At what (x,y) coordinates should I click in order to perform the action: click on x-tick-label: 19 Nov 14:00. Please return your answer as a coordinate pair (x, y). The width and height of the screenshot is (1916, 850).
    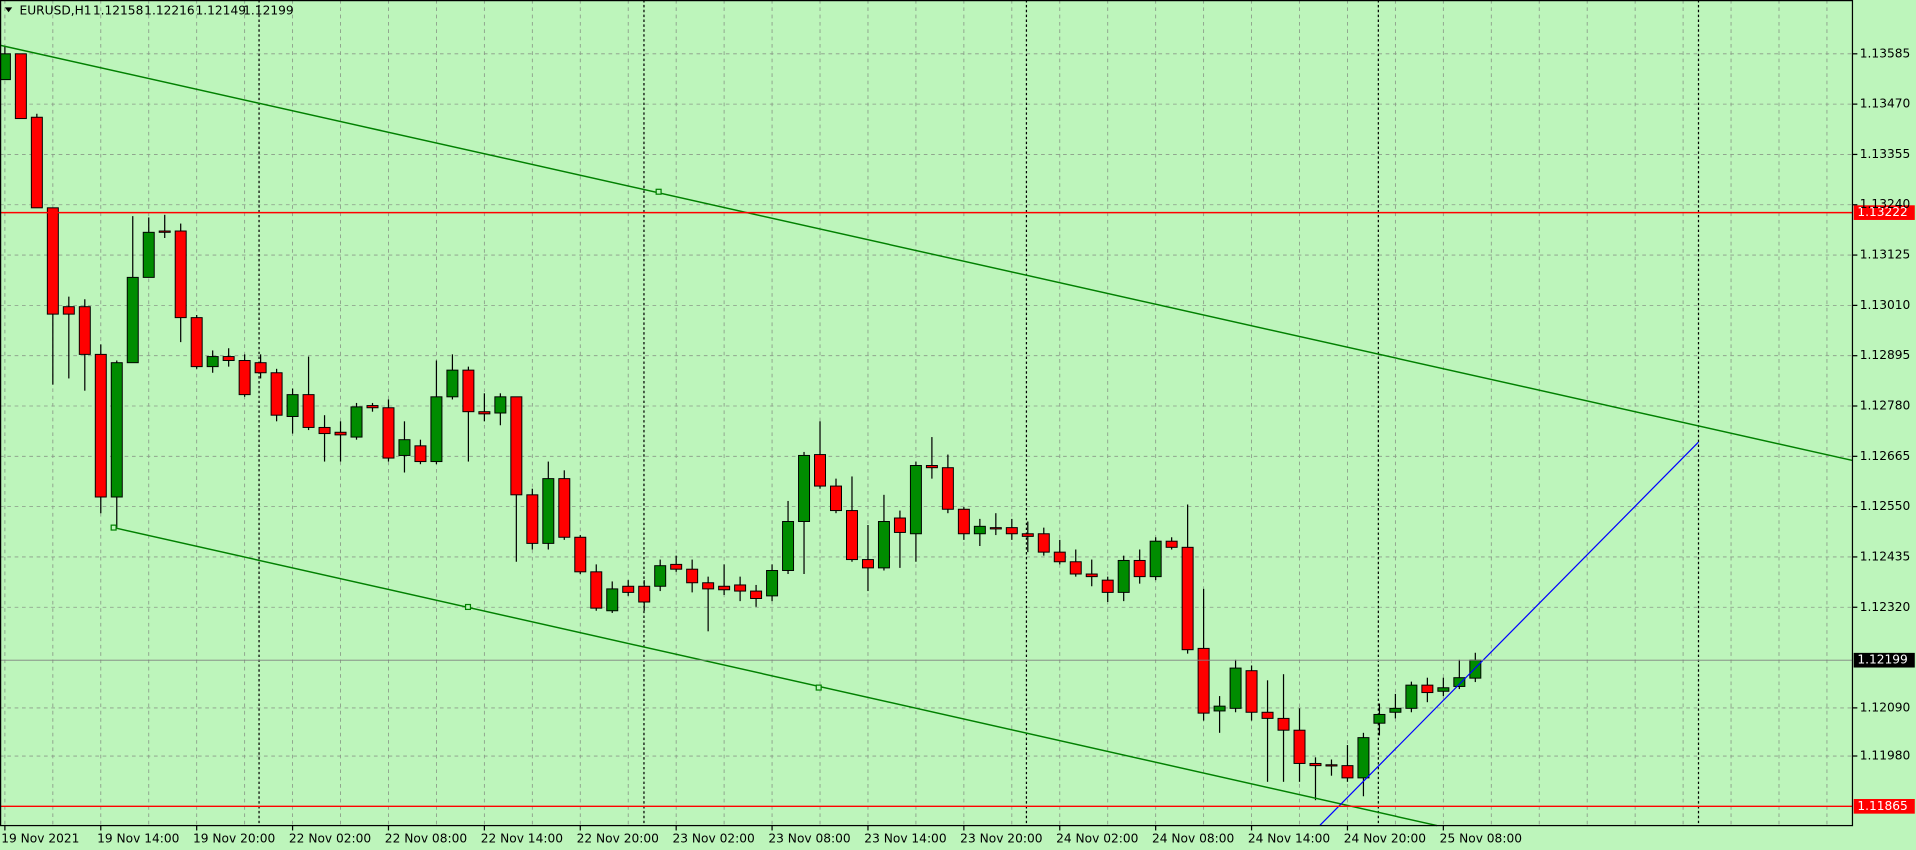
    Looking at the image, I should click on (138, 839).